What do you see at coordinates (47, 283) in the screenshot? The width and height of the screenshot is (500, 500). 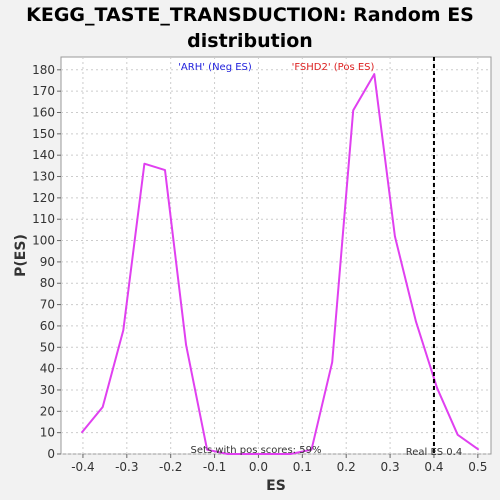 I see `y-tick-label: 80` at bounding box center [47, 283].